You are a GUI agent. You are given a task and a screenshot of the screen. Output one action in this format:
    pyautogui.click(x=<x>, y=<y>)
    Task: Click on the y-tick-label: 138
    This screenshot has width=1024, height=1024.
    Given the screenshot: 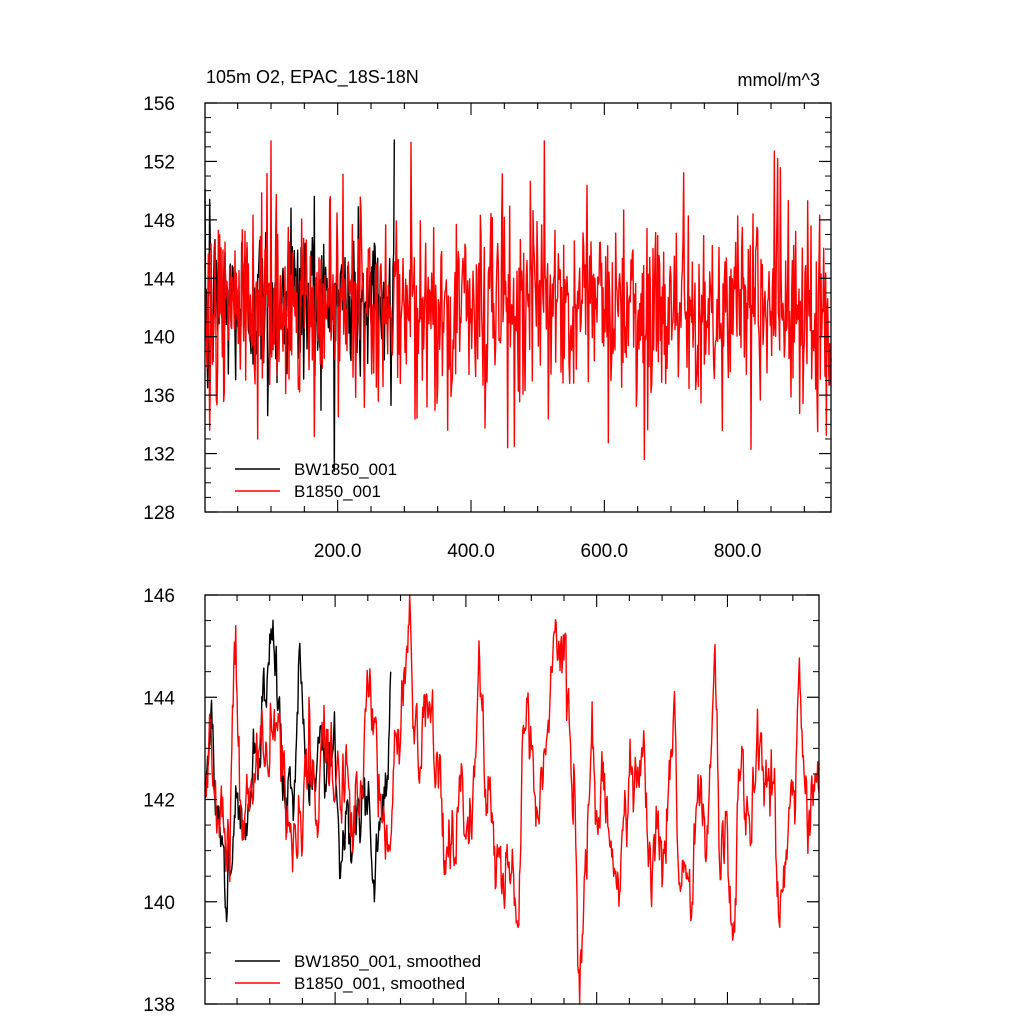 What is the action you would take?
    pyautogui.click(x=159, y=1005)
    